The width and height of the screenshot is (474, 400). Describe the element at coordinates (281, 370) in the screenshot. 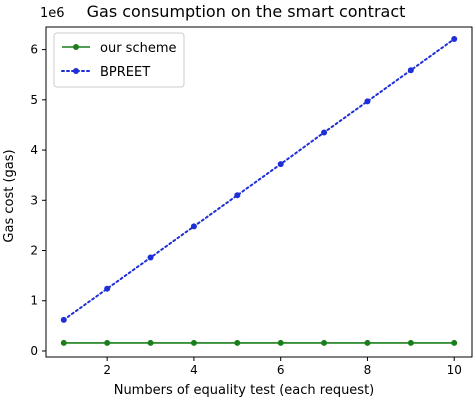

I see `x-tick-label: 6` at that location.